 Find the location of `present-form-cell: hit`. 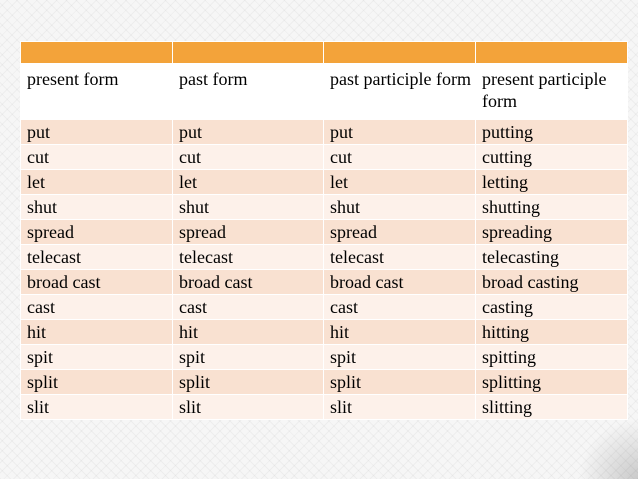

present-form-cell: hit is located at coordinates (96, 332).